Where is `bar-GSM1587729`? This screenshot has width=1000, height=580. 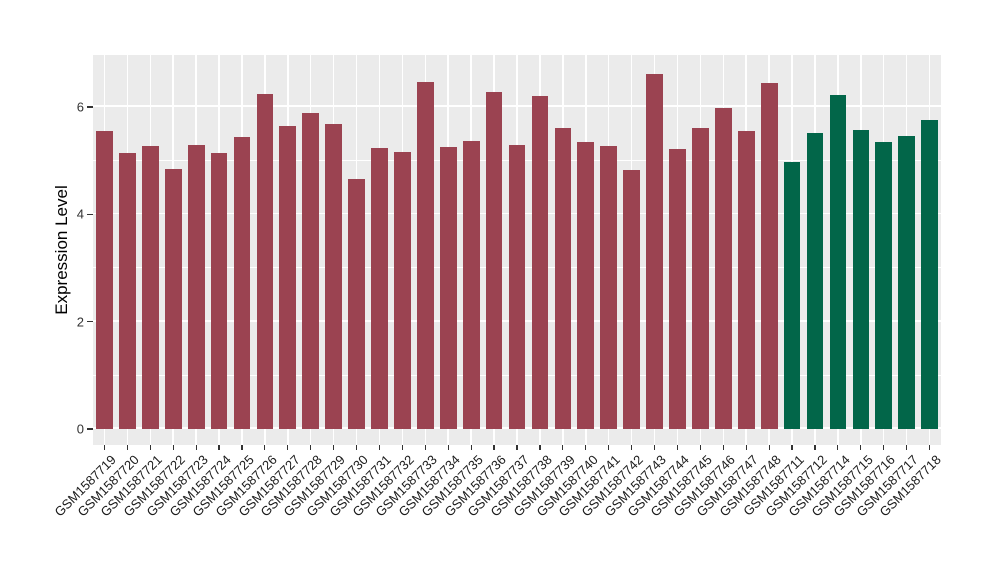
bar-GSM1587729 is located at coordinates (334, 276).